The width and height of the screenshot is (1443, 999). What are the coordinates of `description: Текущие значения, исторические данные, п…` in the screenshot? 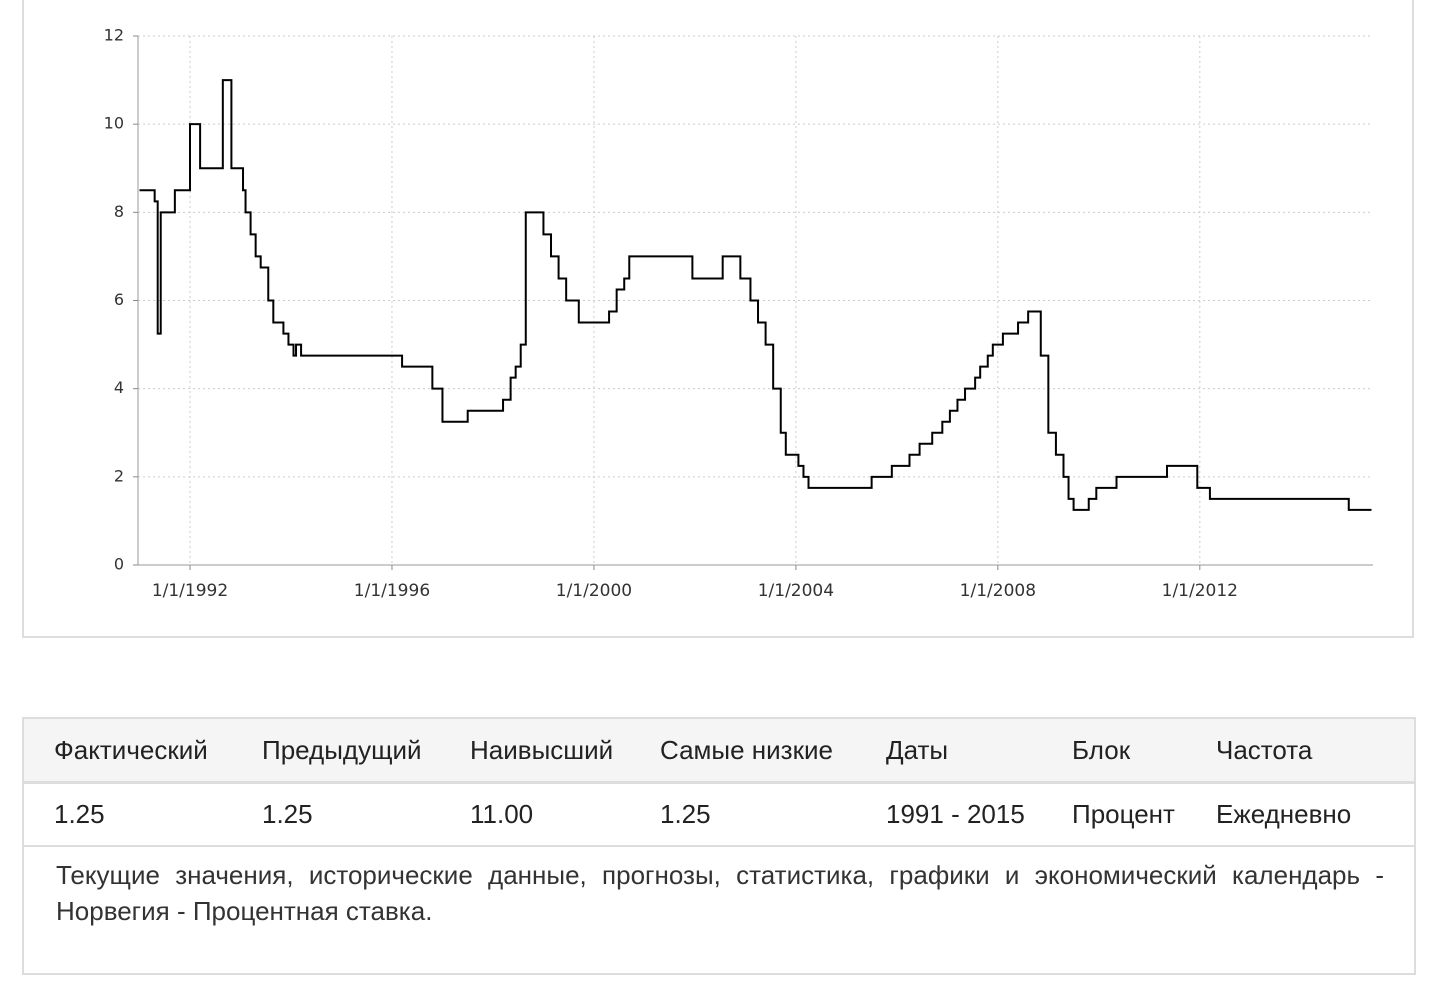 It's located at (720, 893).